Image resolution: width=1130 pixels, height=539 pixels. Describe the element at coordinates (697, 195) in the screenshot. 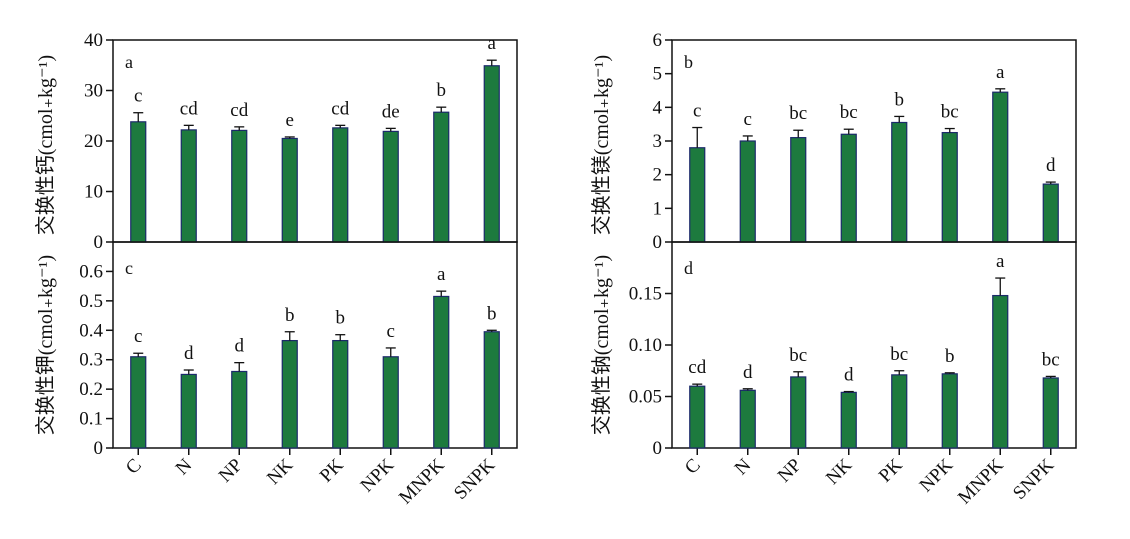

I see `bar-b-C` at that location.